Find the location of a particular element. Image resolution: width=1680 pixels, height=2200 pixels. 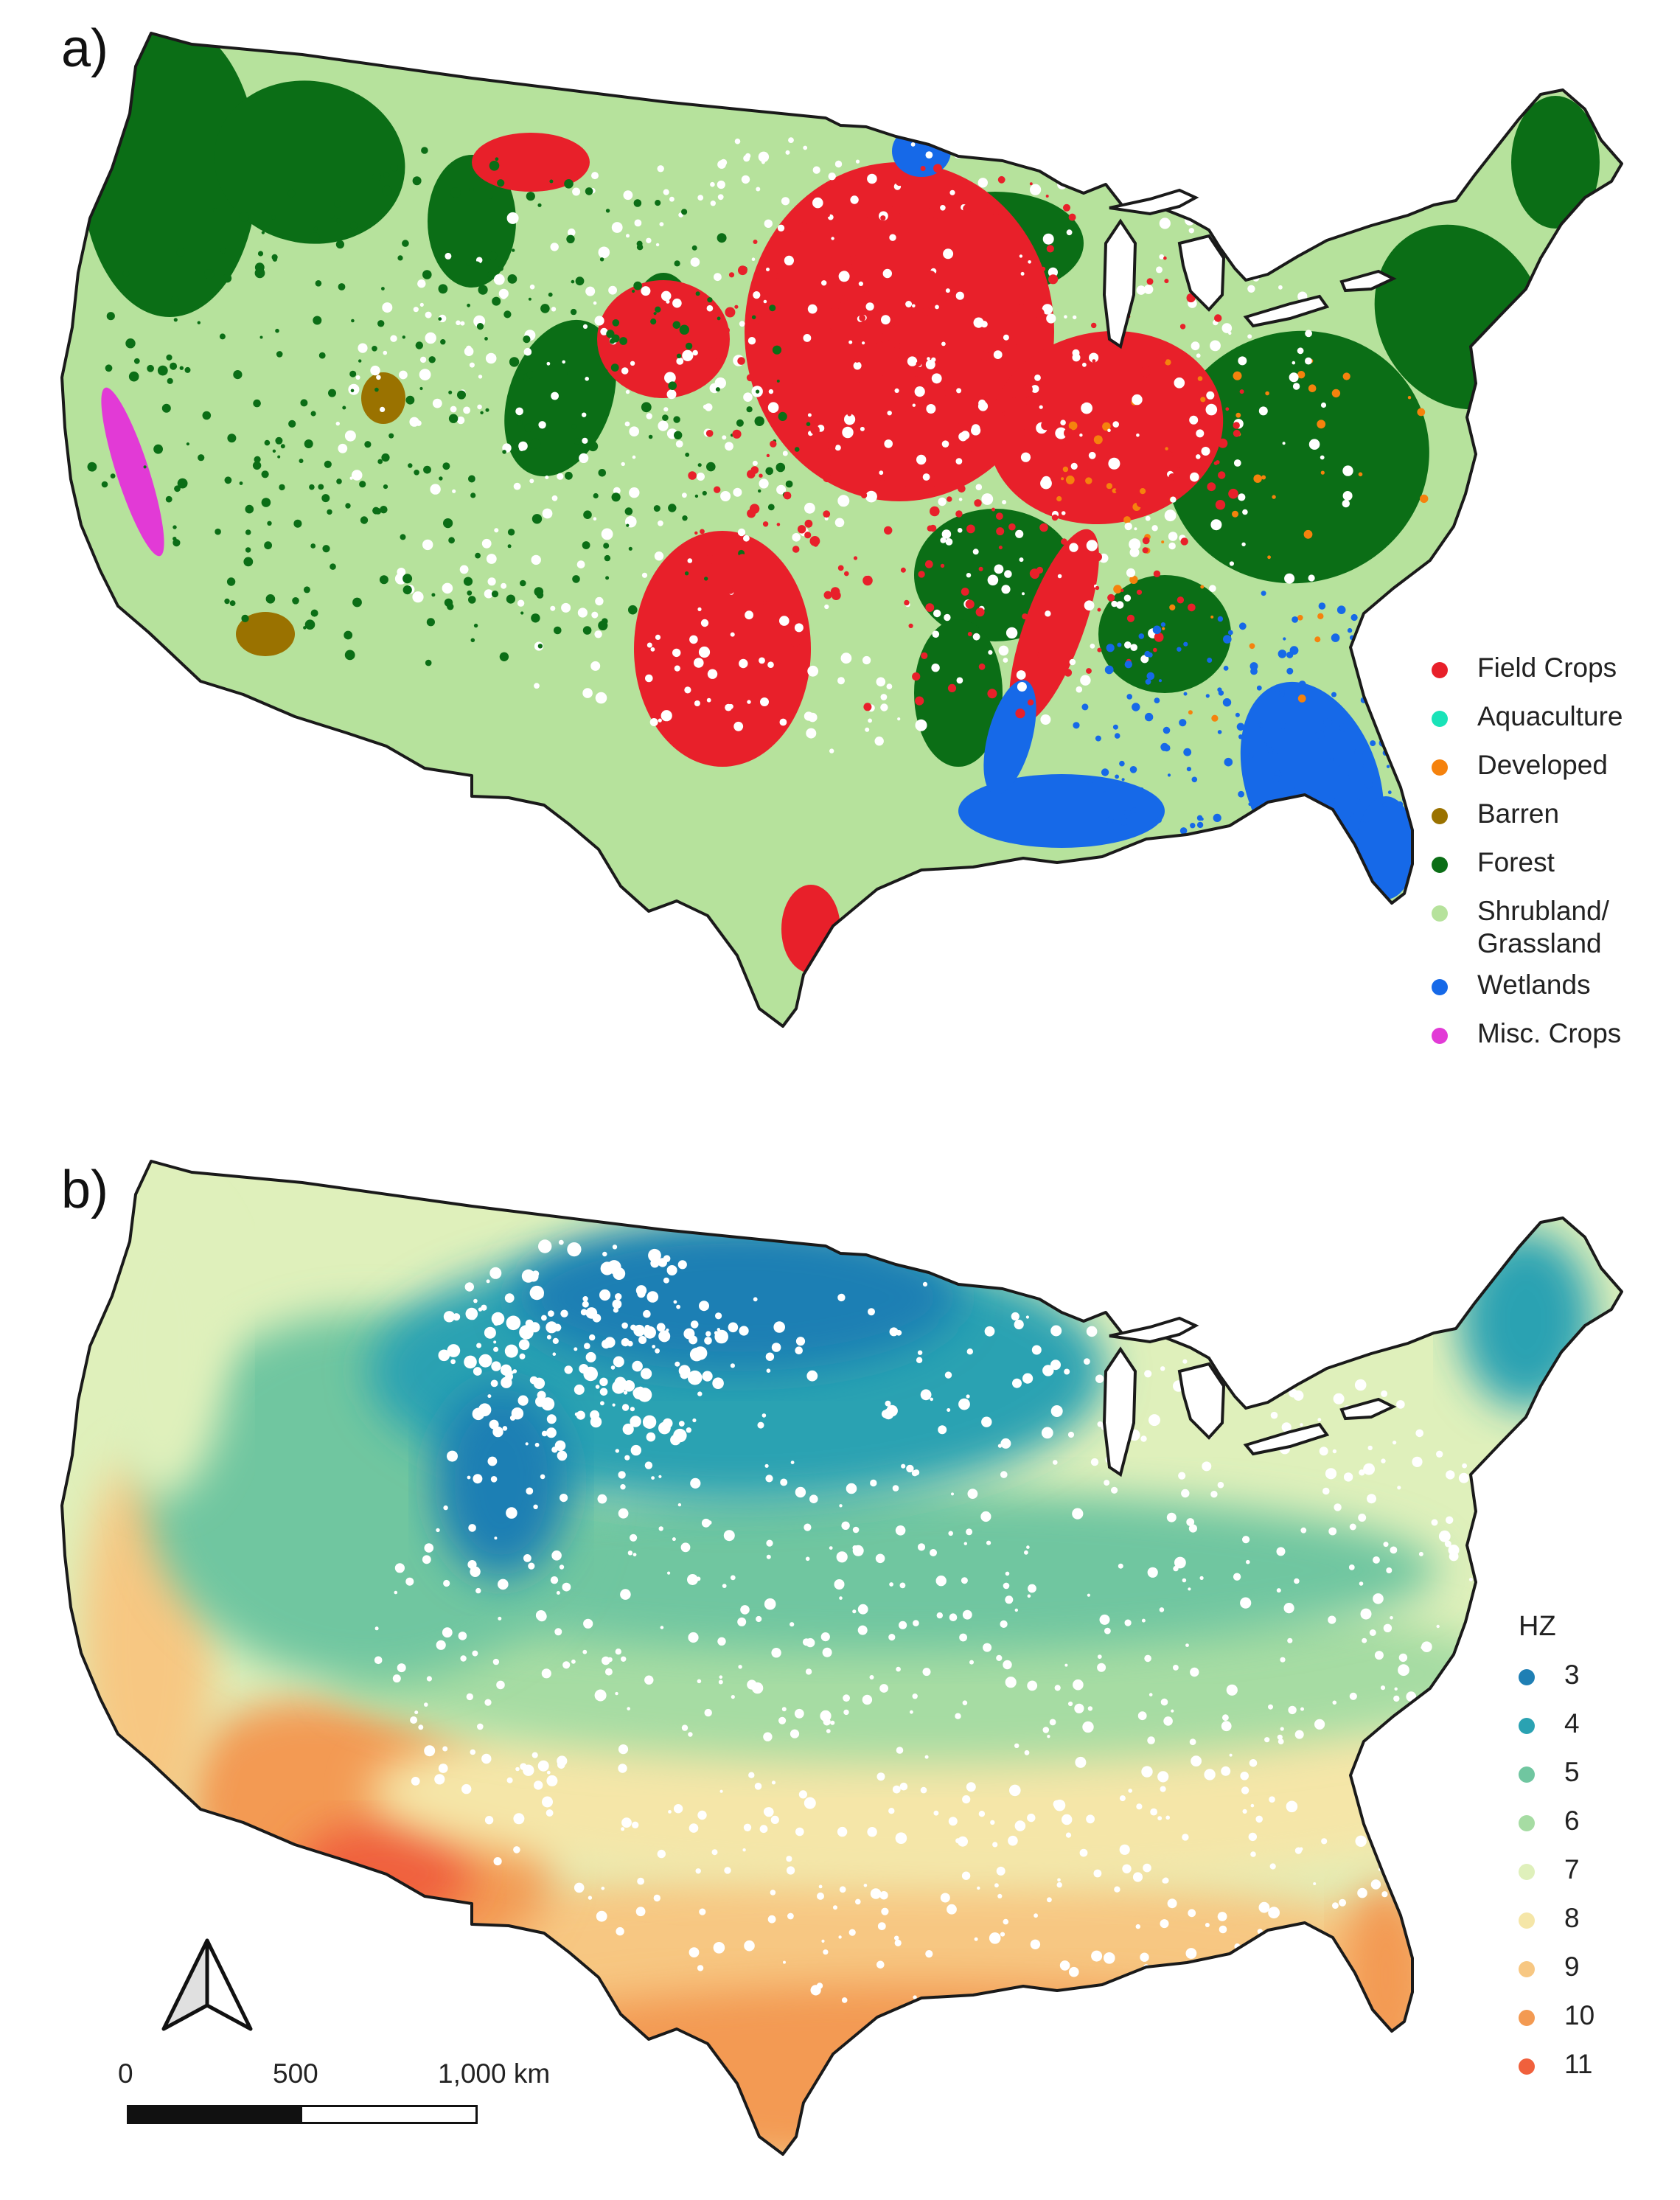

field-crops-region is located at coordinates (531, 163).